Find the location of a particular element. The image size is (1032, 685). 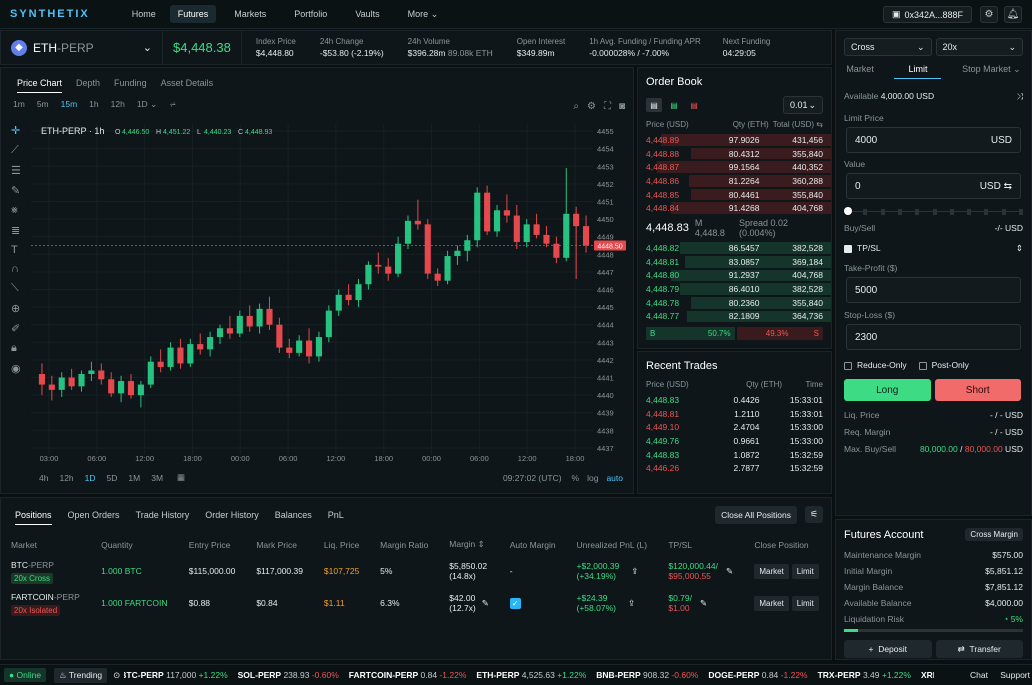

reduce-only-checkbox: Reduce-Only is located at coordinates (875, 365).